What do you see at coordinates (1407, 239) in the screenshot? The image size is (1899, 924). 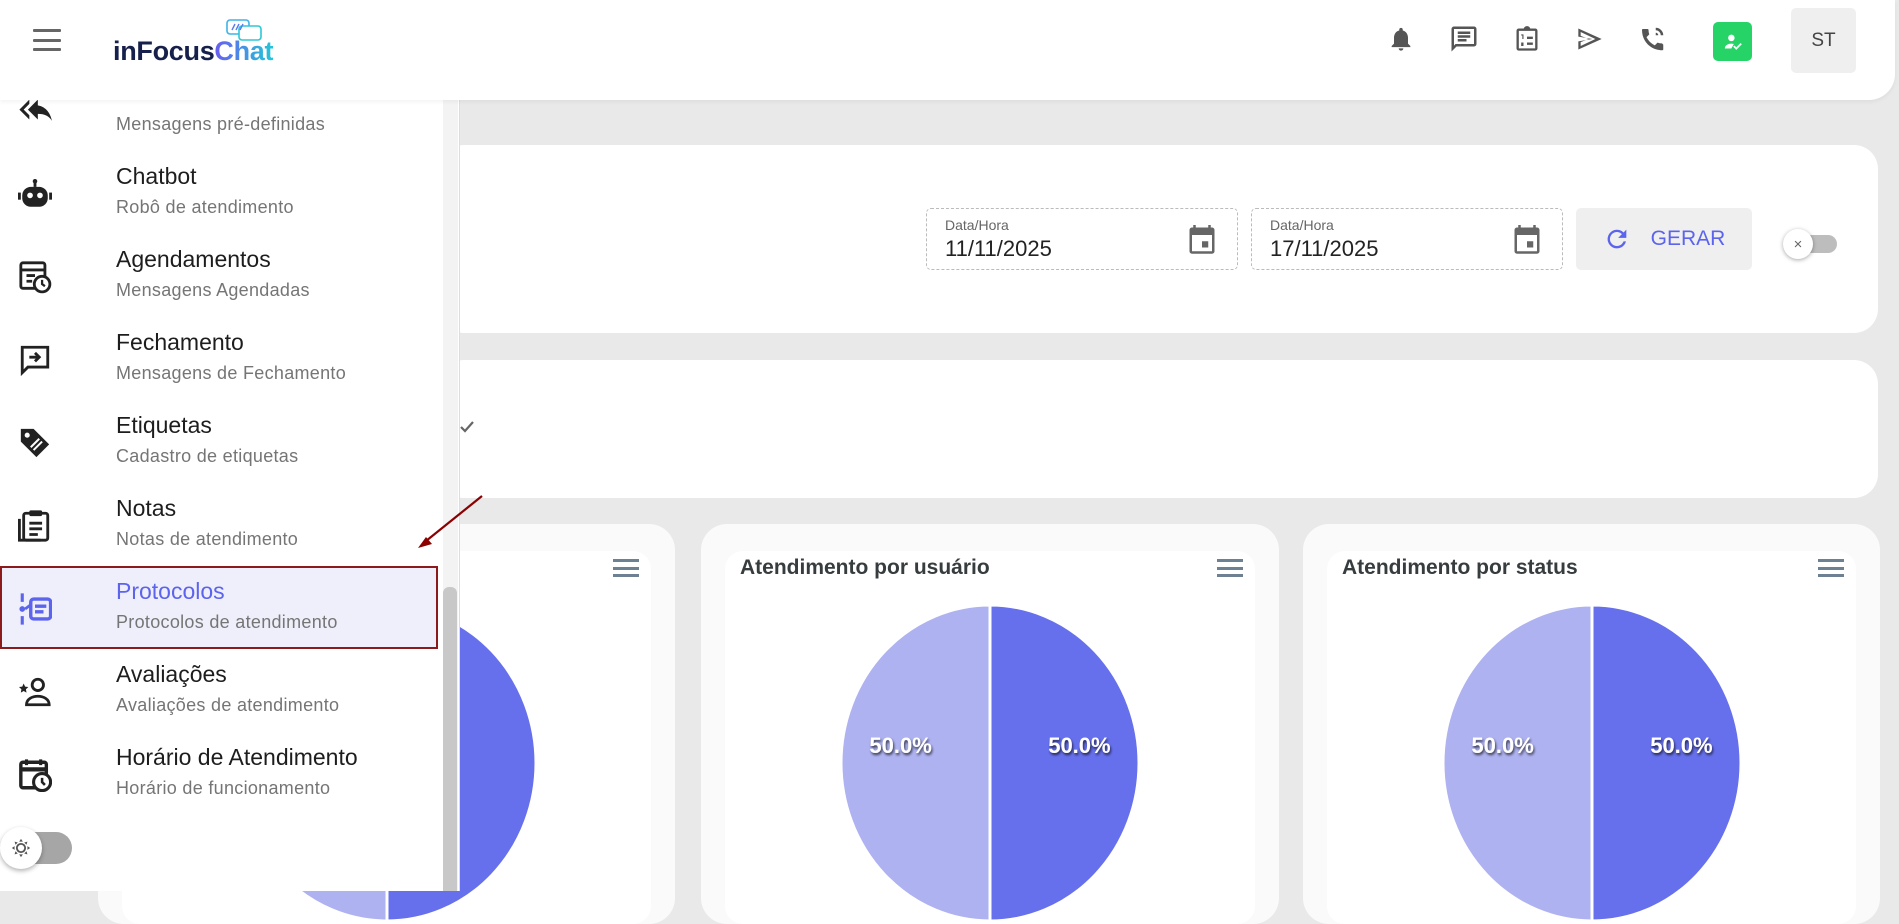 I see `end-date-field: Data/Hora 17/11/2025` at bounding box center [1407, 239].